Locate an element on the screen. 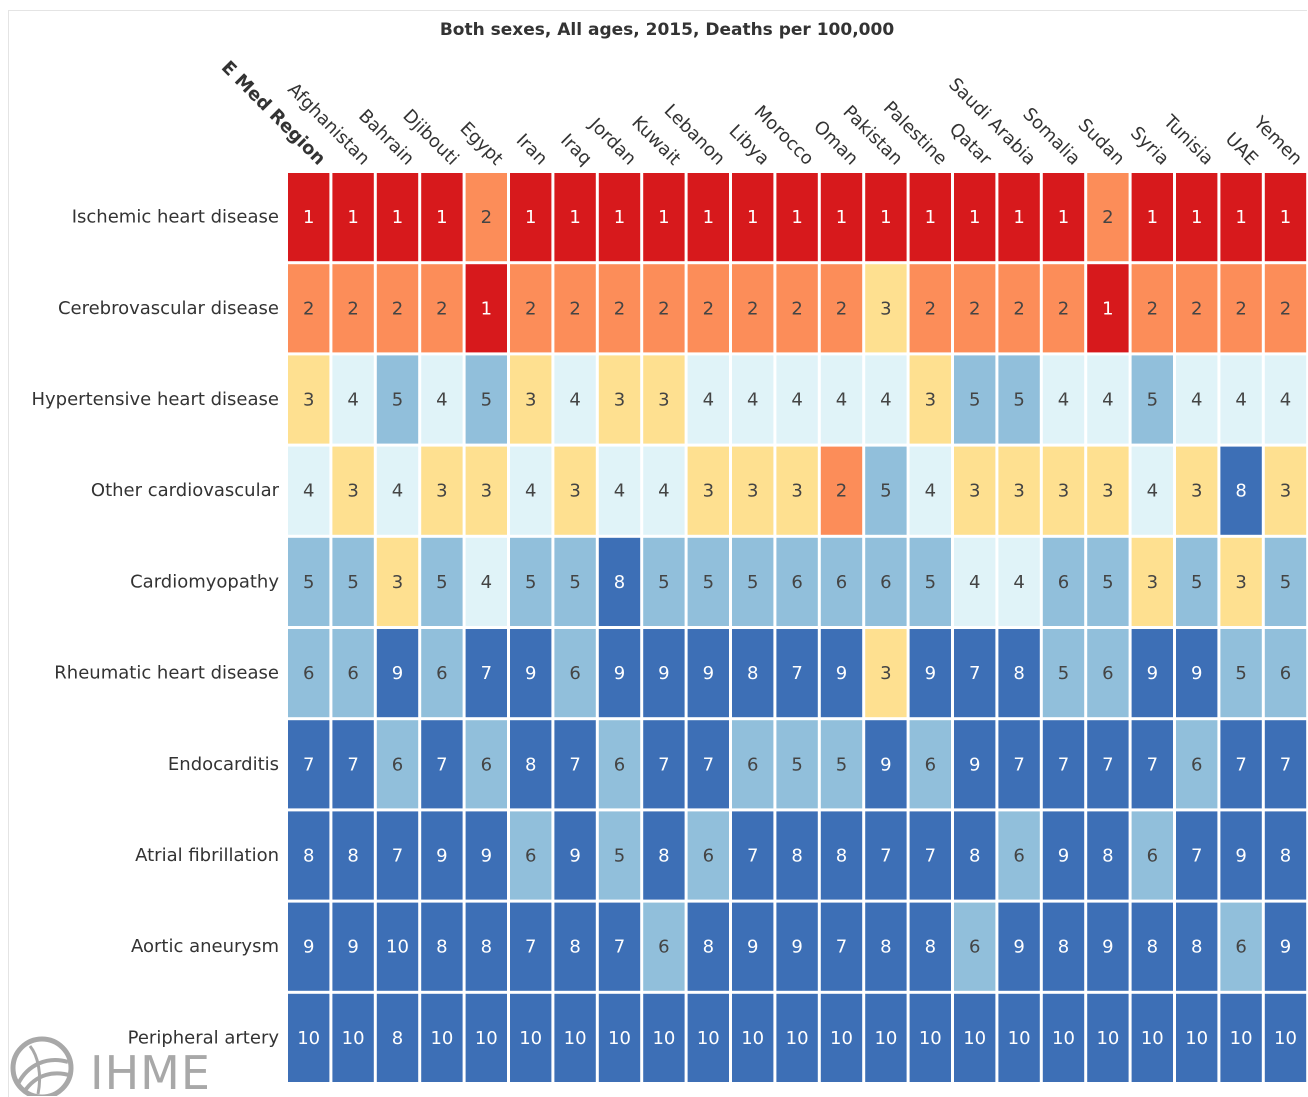 Image resolution: width=1308 pixels, height=1097 pixels. column-label: Tunisia is located at coordinates (1187, 139).